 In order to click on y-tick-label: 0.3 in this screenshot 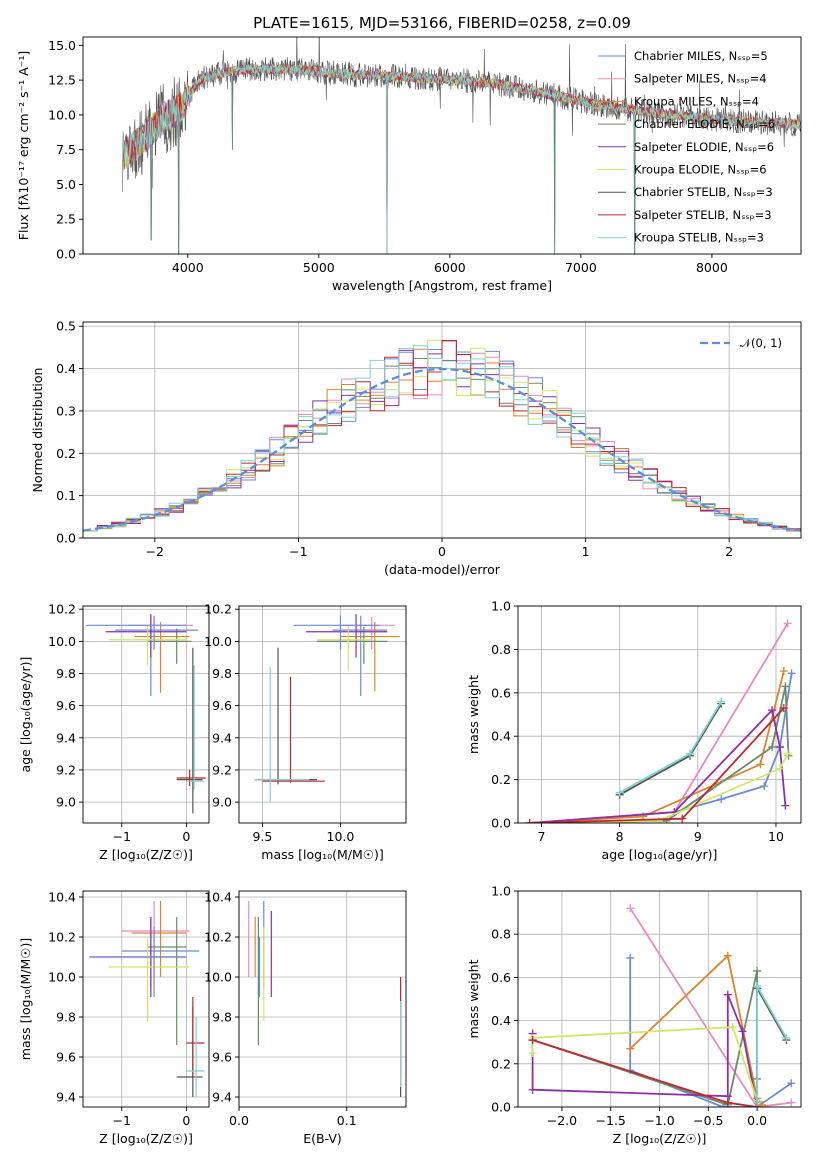, I will do `click(66, 410)`.